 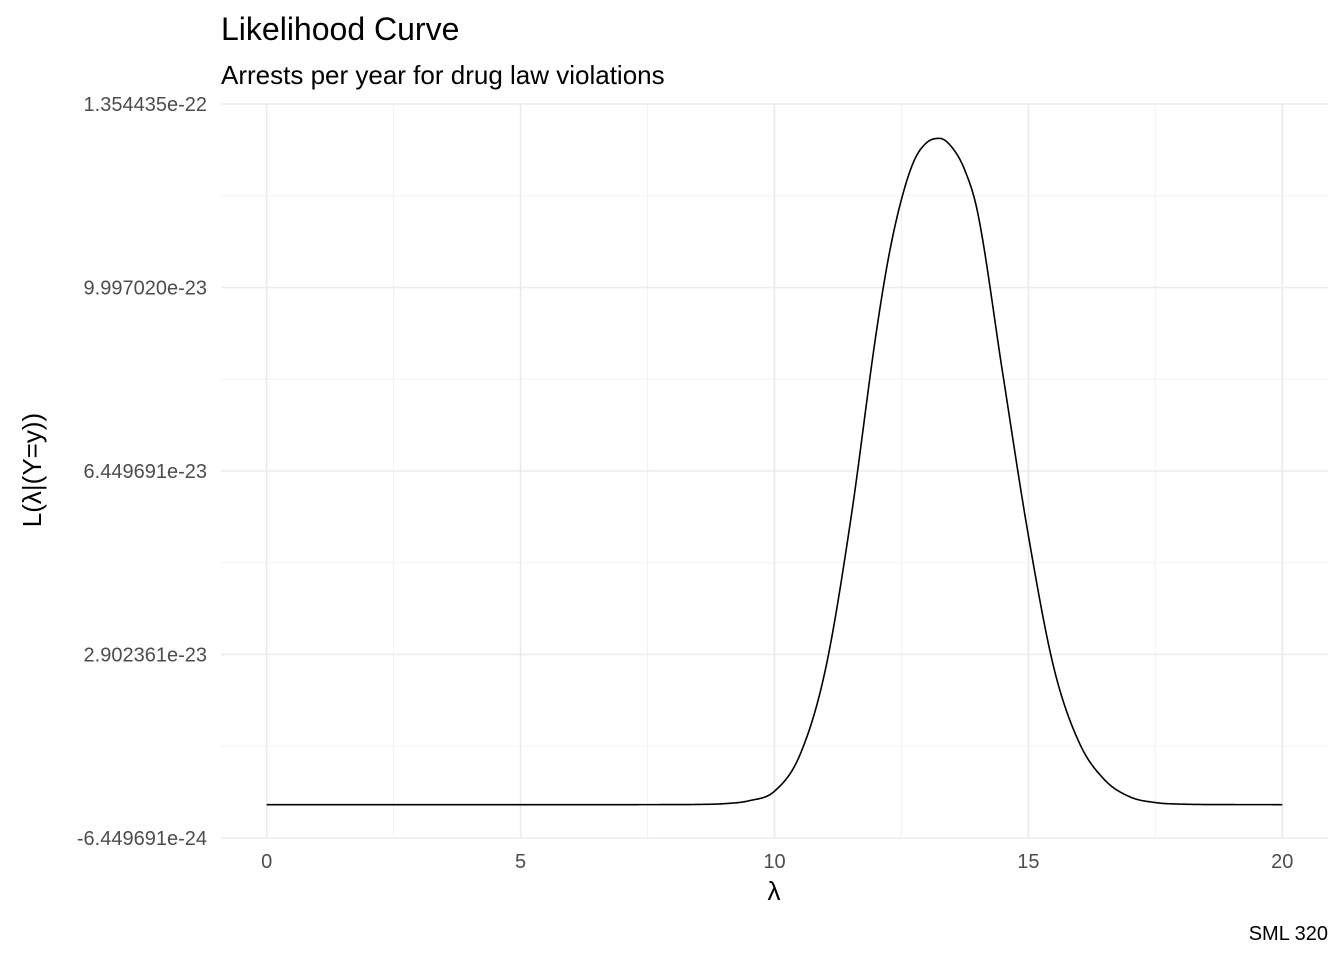 What do you see at coordinates (340, 29) in the screenshot?
I see `chart-title: Likelihood Curve` at bounding box center [340, 29].